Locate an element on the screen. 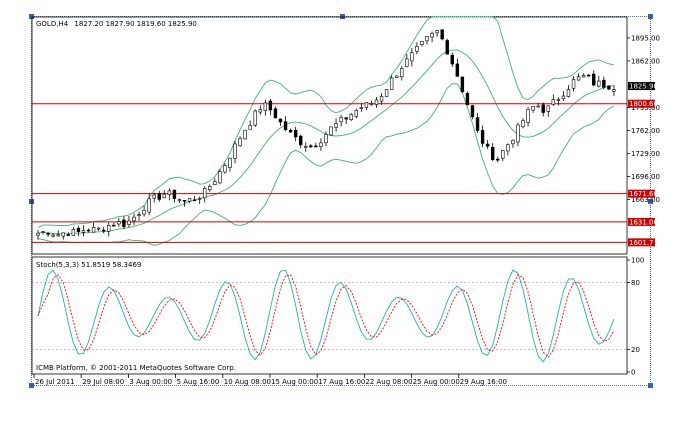 Image resolution: width=679 pixels, height=425 pixels. time-tick-label: 15 Aug 00:00 is located at coordinates (294, 382).